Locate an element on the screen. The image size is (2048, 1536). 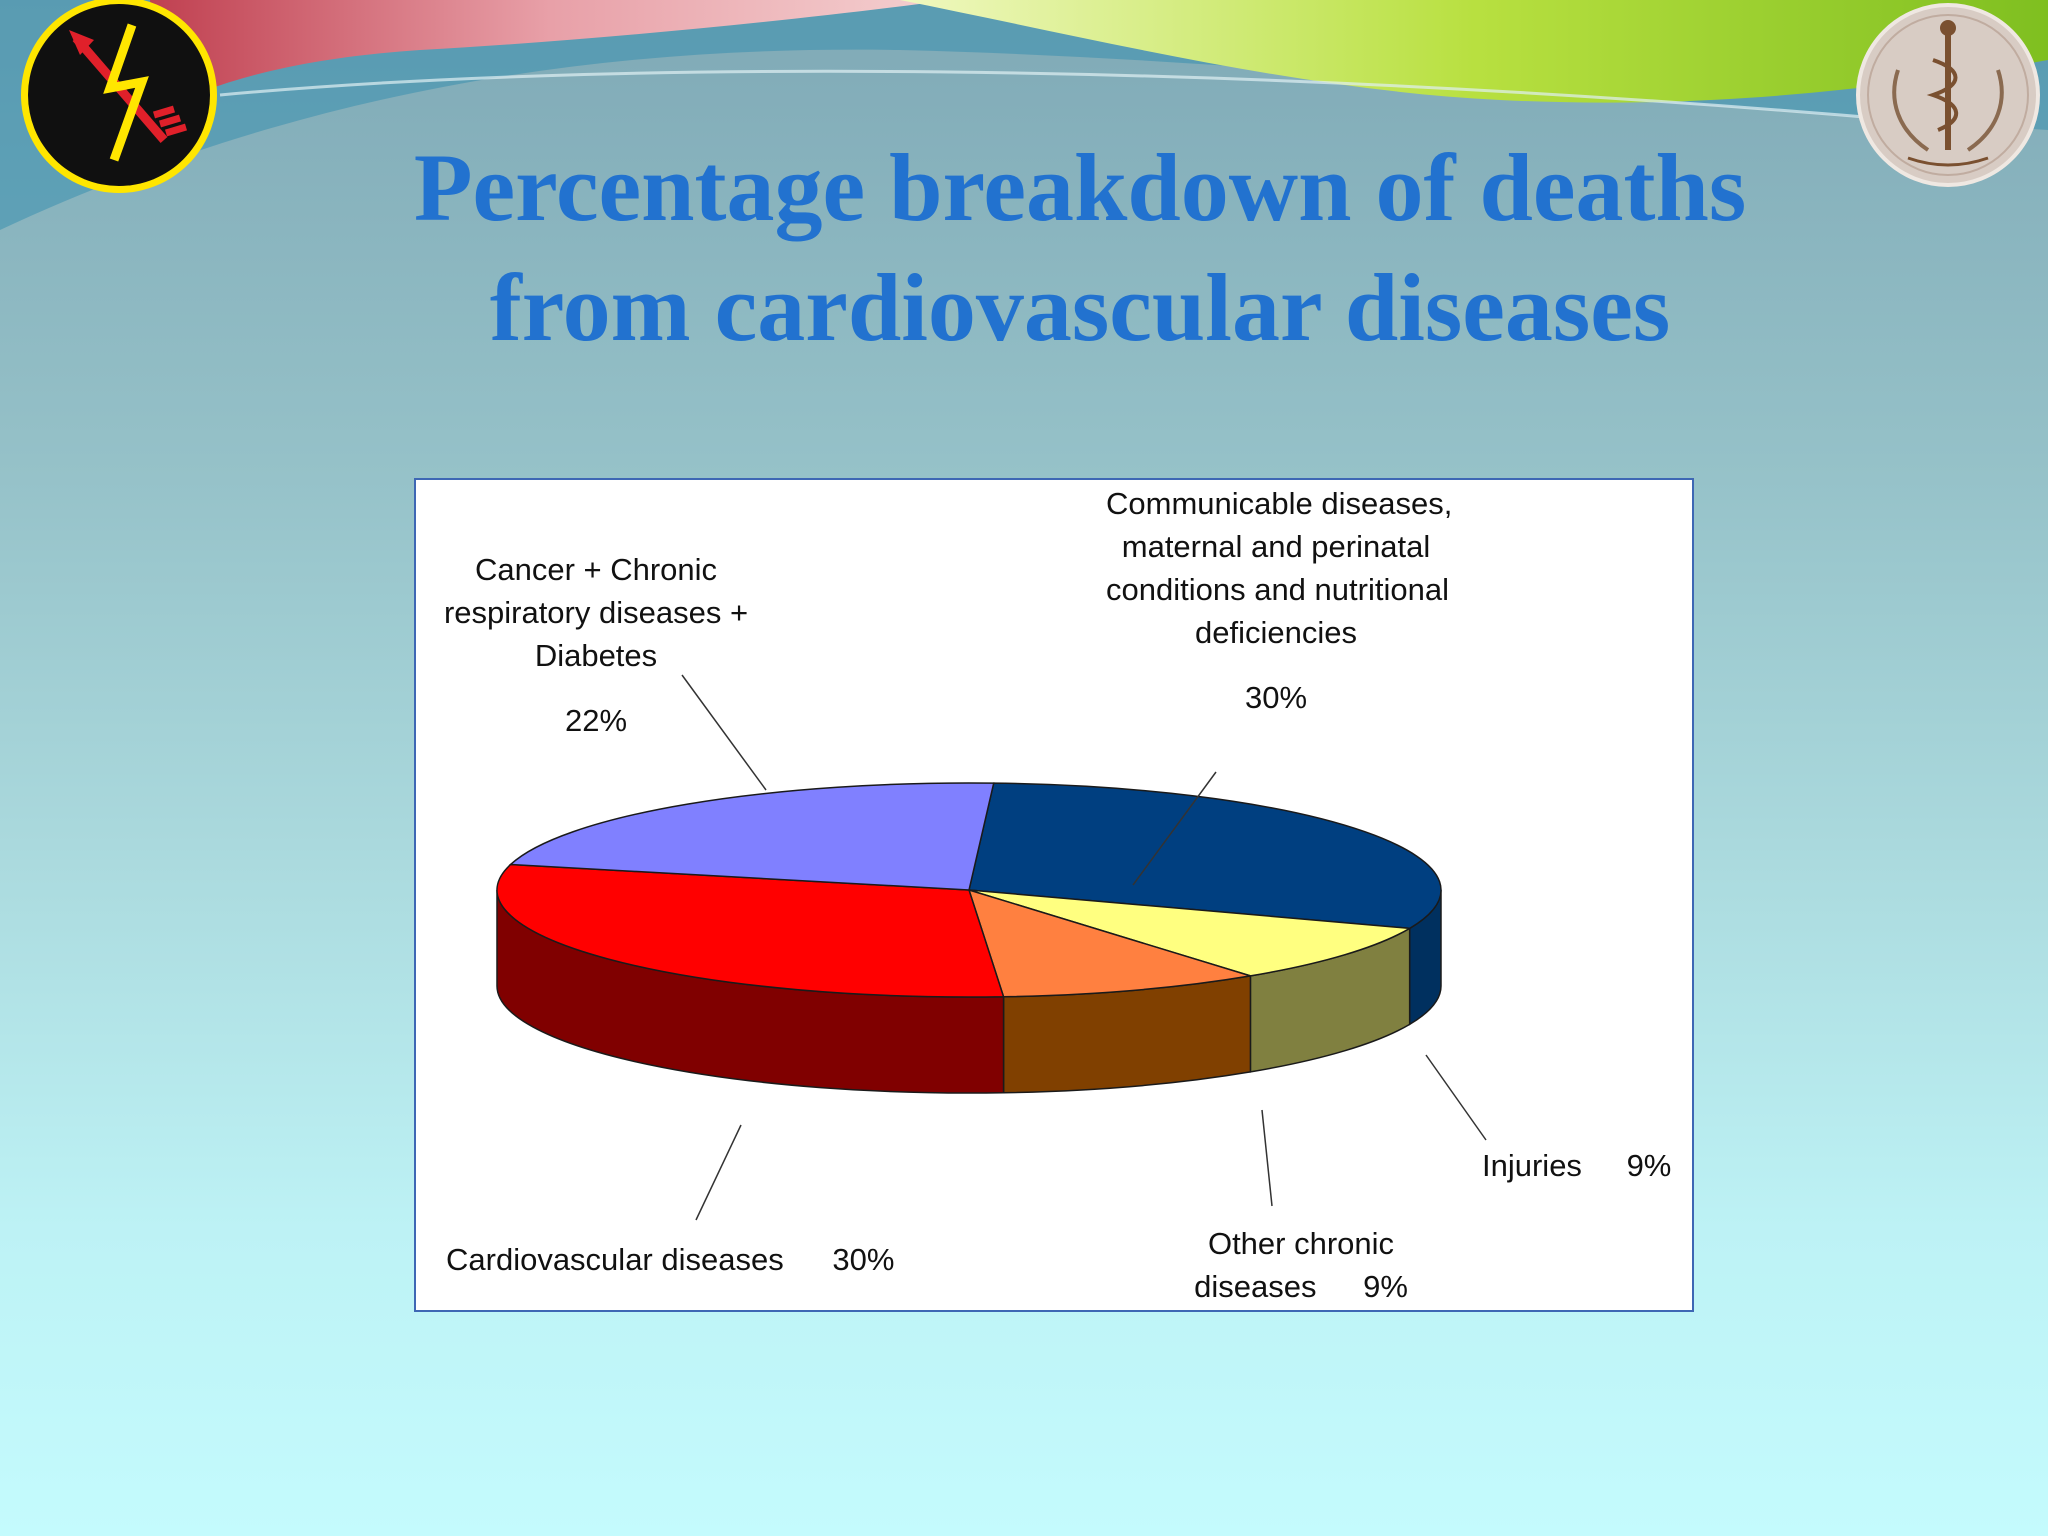
slide-title-line-2: from cardiovascular diseases is located at coordinates (1080, 307).